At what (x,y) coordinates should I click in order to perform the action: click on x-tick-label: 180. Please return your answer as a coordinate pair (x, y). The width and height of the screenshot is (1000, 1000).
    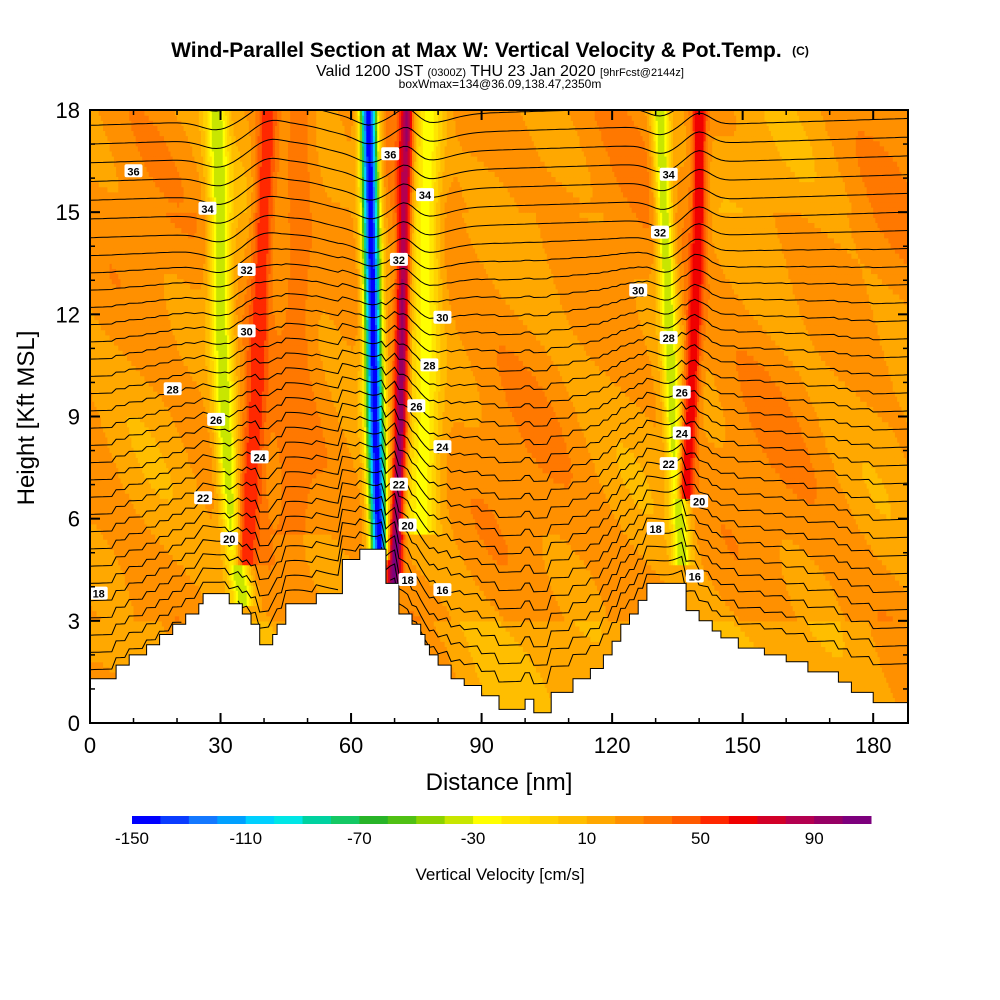
    Looking at the image, I should click on (873, 745).